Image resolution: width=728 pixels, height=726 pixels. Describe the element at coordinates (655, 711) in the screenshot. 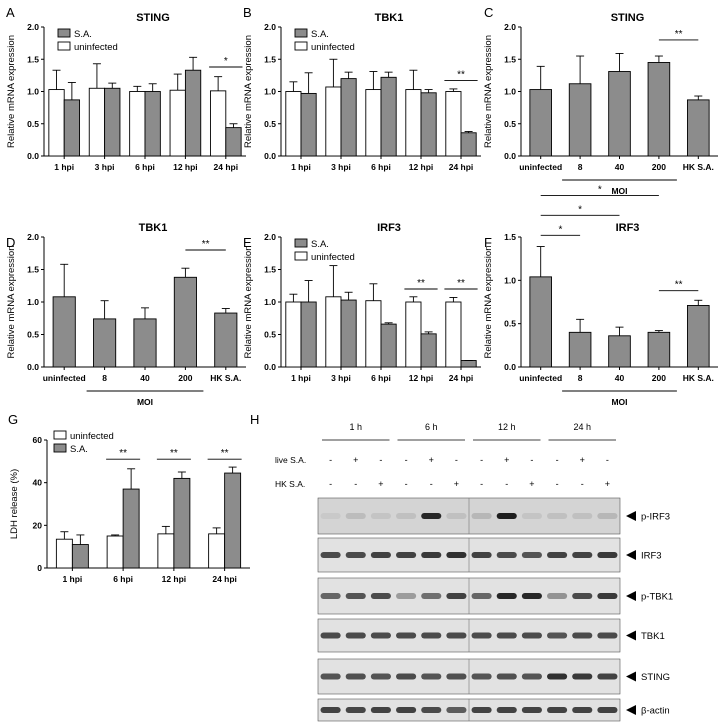

I see `blot-protein-label: β-actin` at that location.